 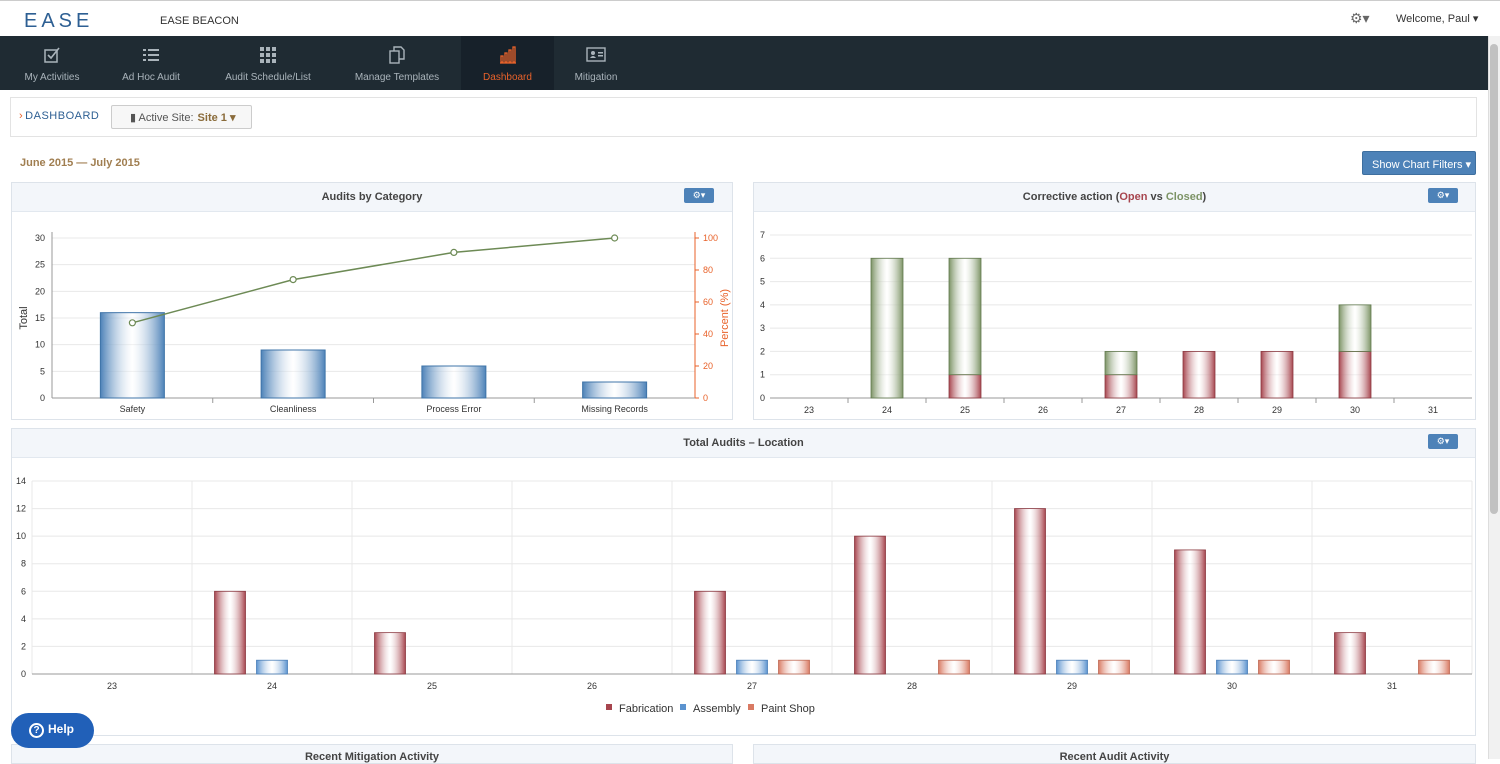 What do you see at coordinates (1360, 18) in the screenshot?
I see `settings-gear-icon: ⚙▾` at bounding box center [1360, 18].